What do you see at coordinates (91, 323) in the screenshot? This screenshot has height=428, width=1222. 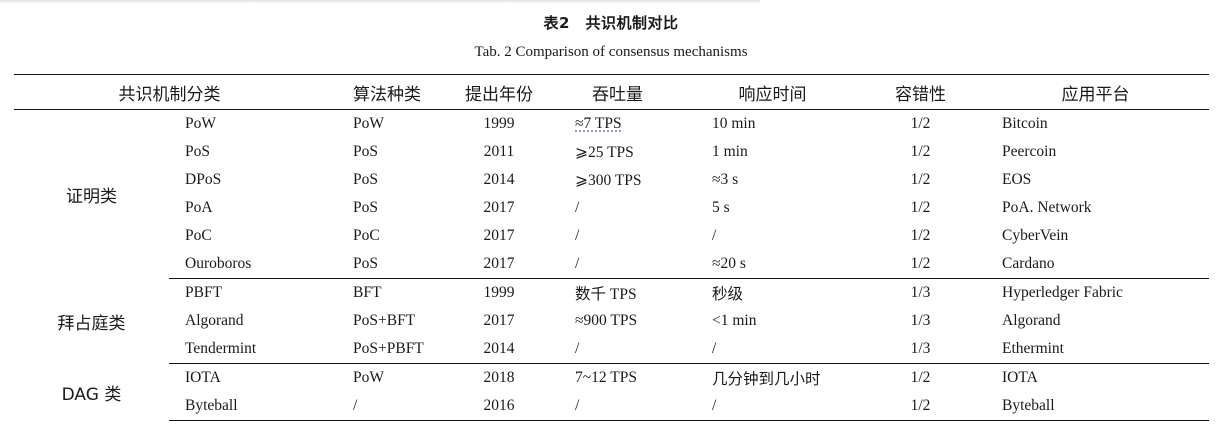 I see `category-cell: 拜占庭类` at bounding box center [91, 323].